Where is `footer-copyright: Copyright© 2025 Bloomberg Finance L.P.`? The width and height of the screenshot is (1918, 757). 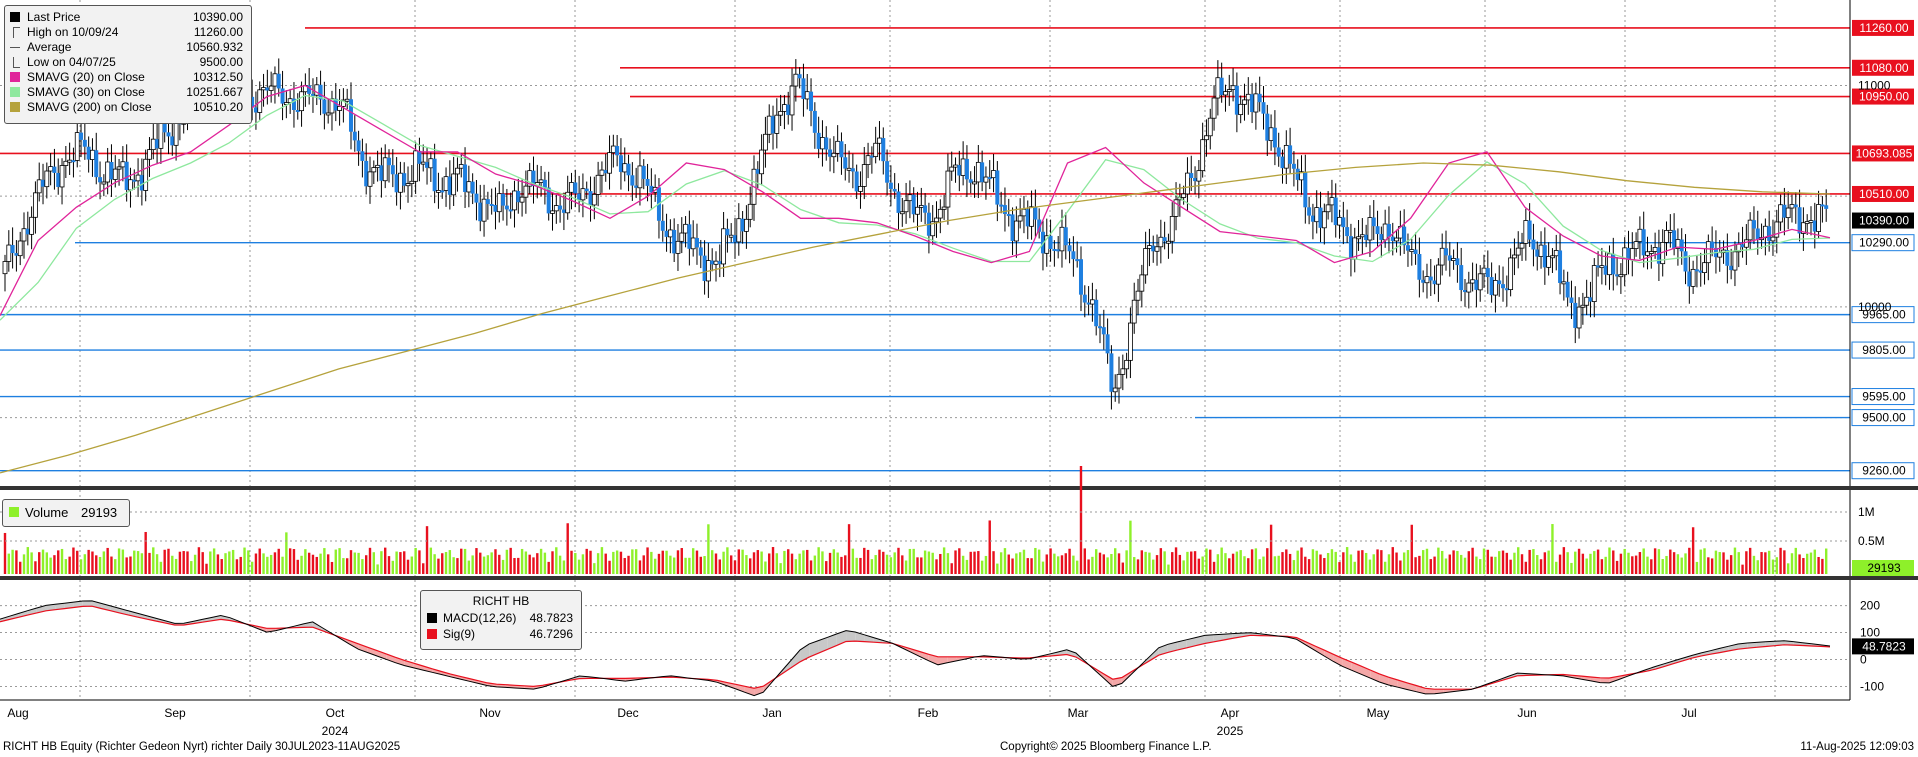 footer-copyright: Copyright© 2025 Bloomberg Finance L.P. is located at coordinates (1106, 747).